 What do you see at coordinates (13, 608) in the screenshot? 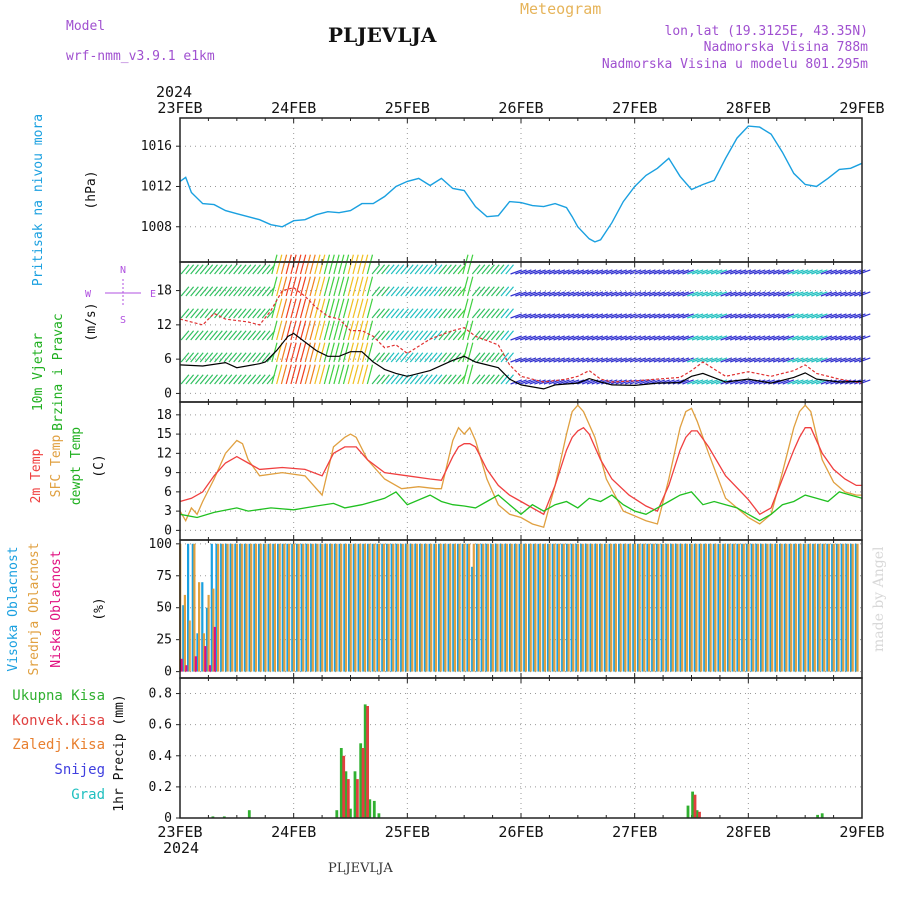
I see `high-cloud-axis-label: Visoka Oblacnost` at bounding box center [13, 608].